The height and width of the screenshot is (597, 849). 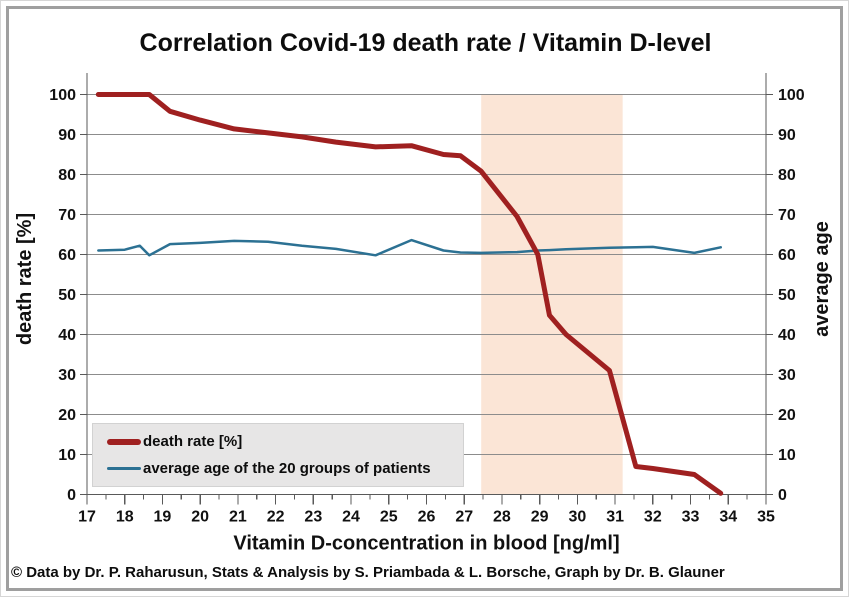 What do you see at coordinates (791, 95) in the screenshot?
I see `y-tick-label-right: 100` at bounding box center [791, 95].